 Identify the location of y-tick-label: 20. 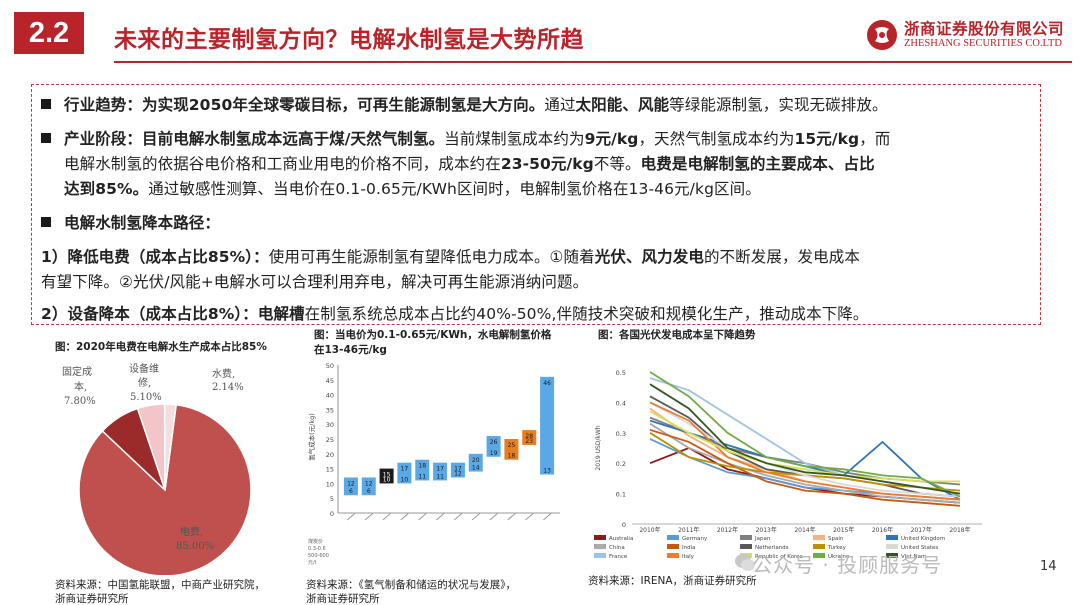
(330, 455).